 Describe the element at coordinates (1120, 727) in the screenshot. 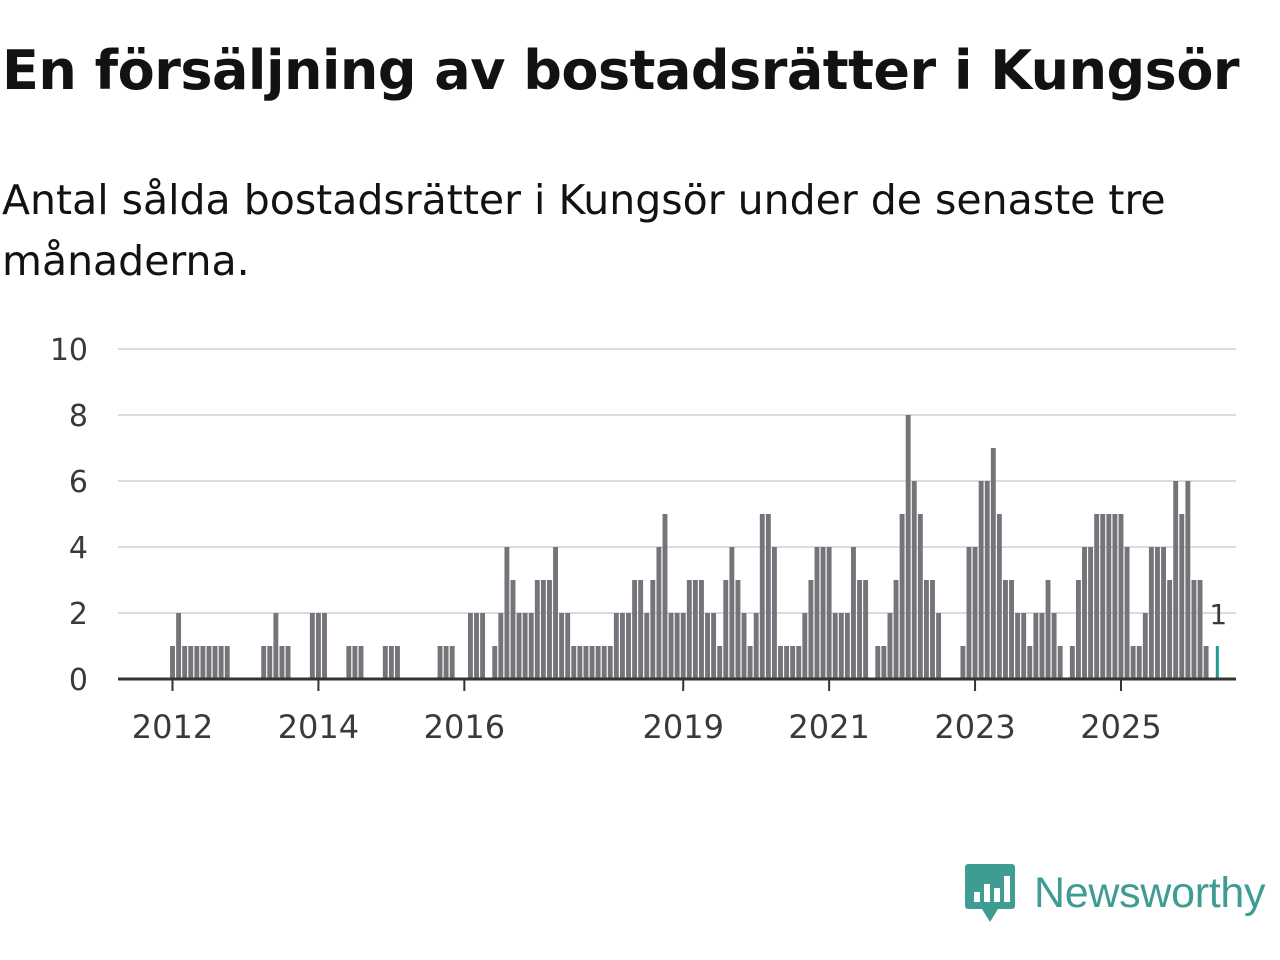

I see `x-tick-label: 2025` at that location.